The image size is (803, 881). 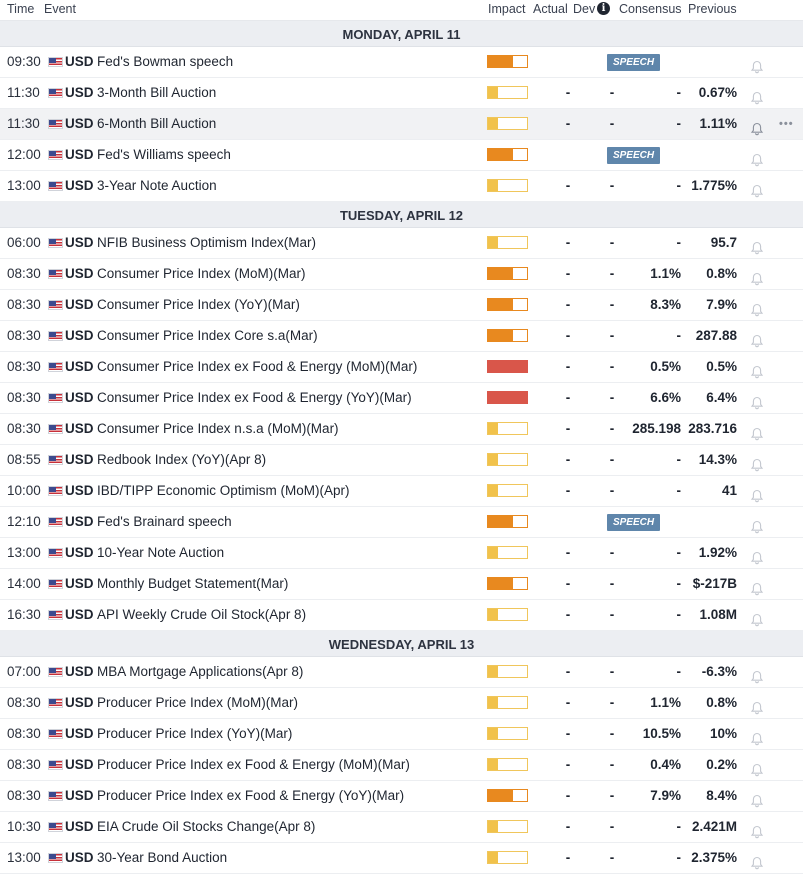 What do you see at coordinates (198, 702) in the screenshot?
I see `event-name: Producer Price Index (MoM)(Mar)` at bounding box center [198, 702].